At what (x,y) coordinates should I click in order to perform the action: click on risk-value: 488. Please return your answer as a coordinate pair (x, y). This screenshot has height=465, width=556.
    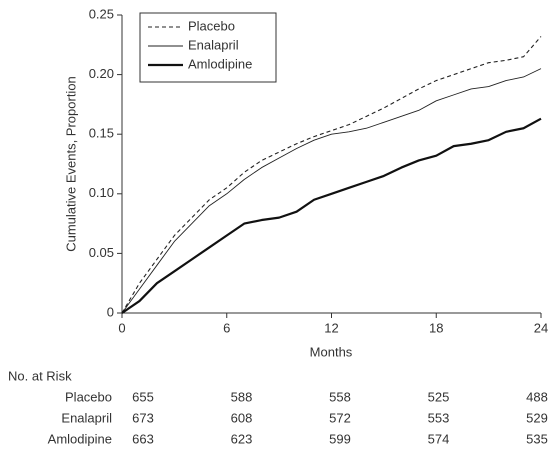
    Looking at the image, I should click on (537, 396).